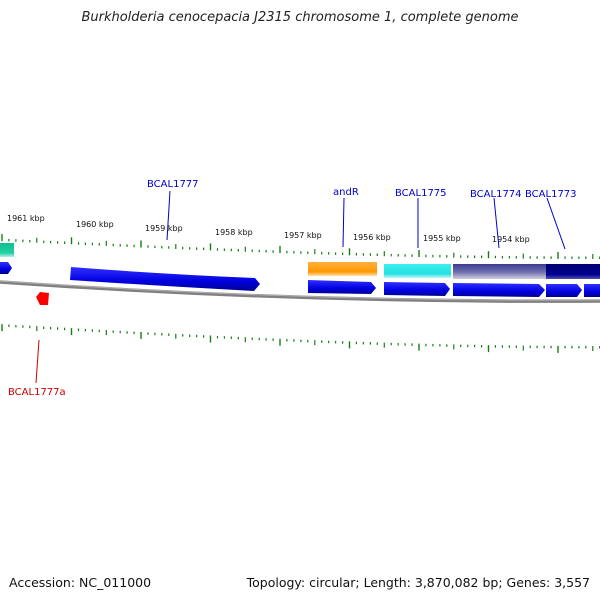 This screenshot has width=600, height=600. What do you see at coordinates (42, 298) in the screenshot?
I see `gene-arrow-reverse` at bounding box center [42, 298].